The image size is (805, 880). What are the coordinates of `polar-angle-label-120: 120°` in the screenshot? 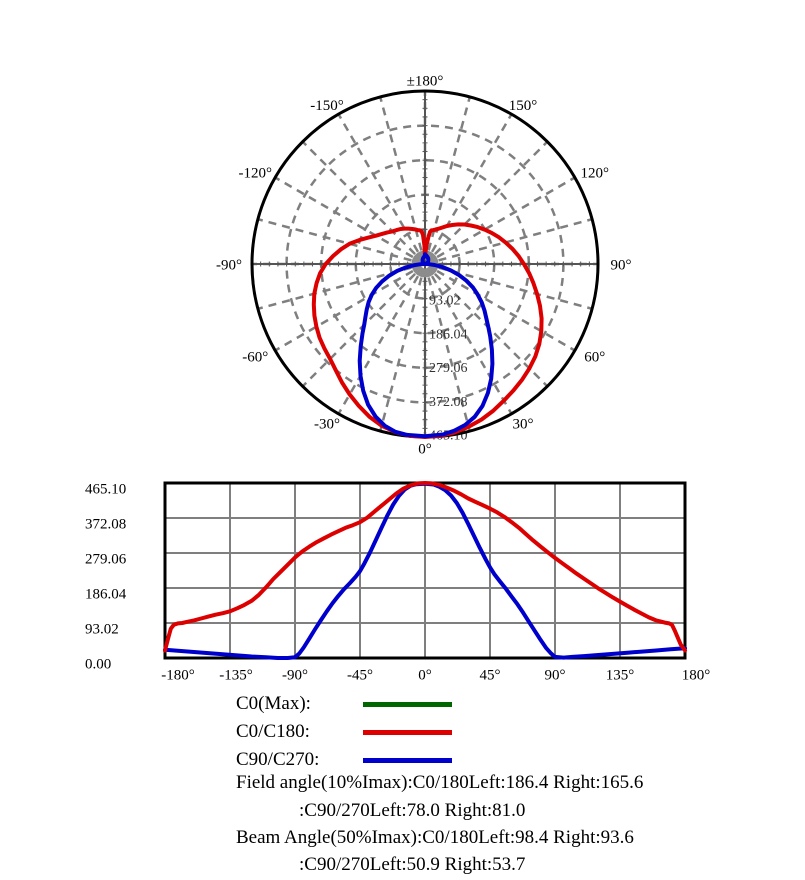 It's located at (594, 173).